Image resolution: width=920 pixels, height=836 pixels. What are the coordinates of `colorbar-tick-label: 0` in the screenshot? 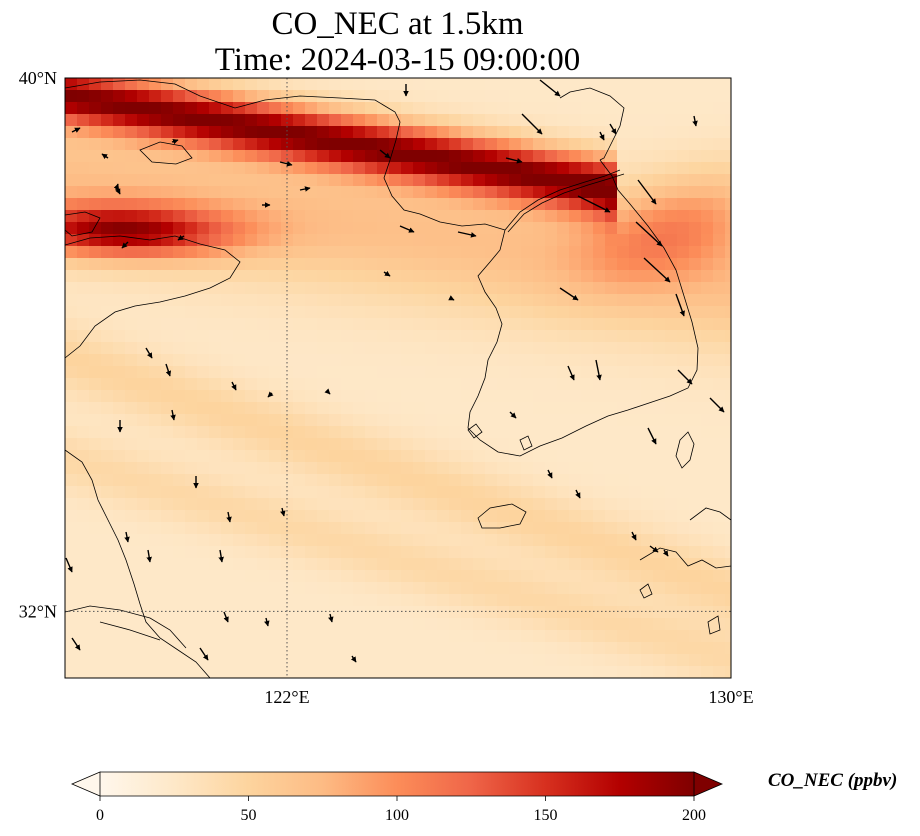 It's located at (100, 815).